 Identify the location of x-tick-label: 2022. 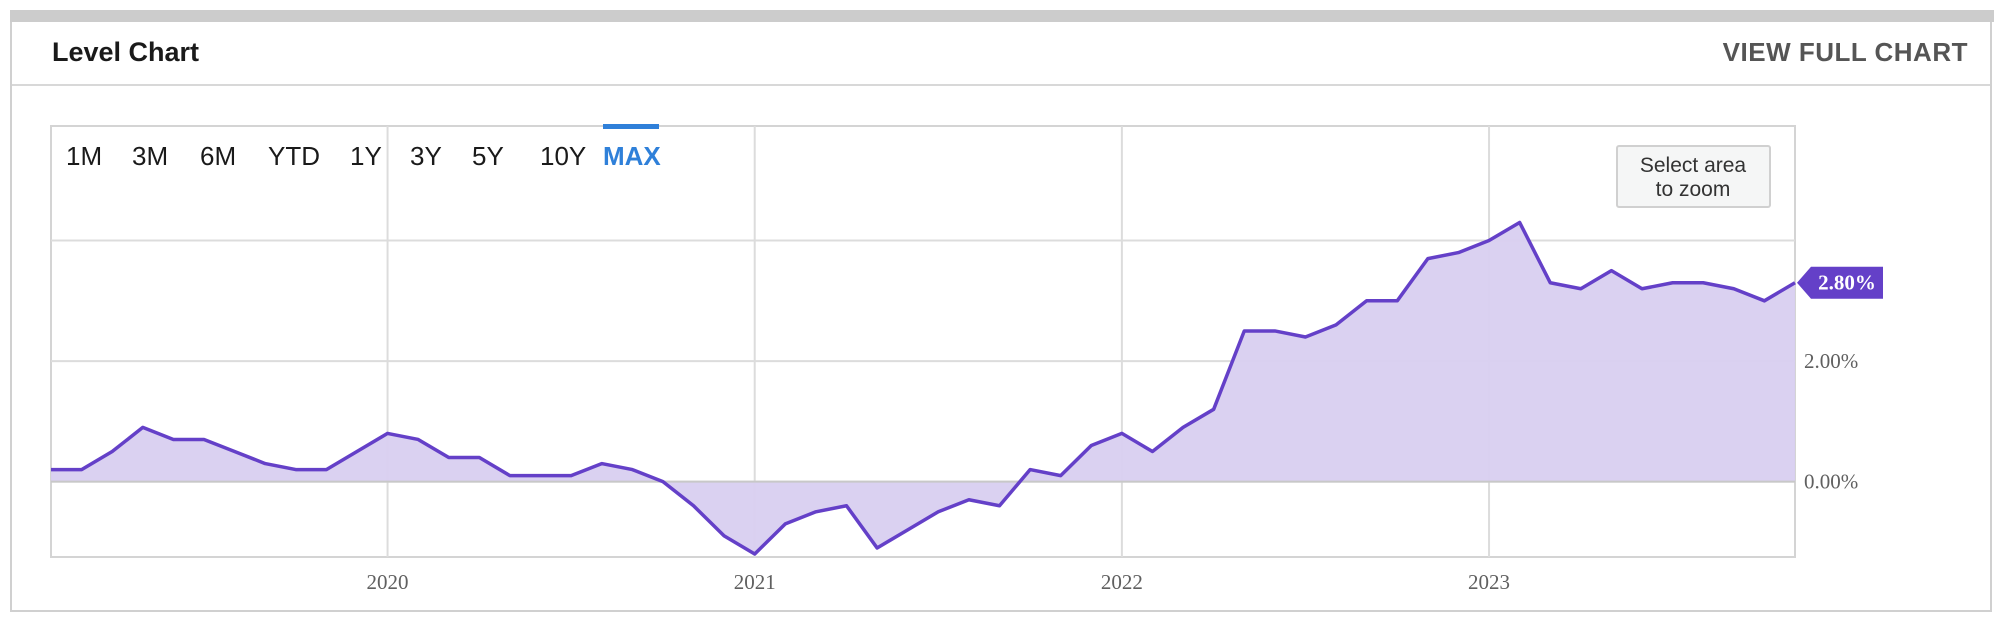
(1122, 582).